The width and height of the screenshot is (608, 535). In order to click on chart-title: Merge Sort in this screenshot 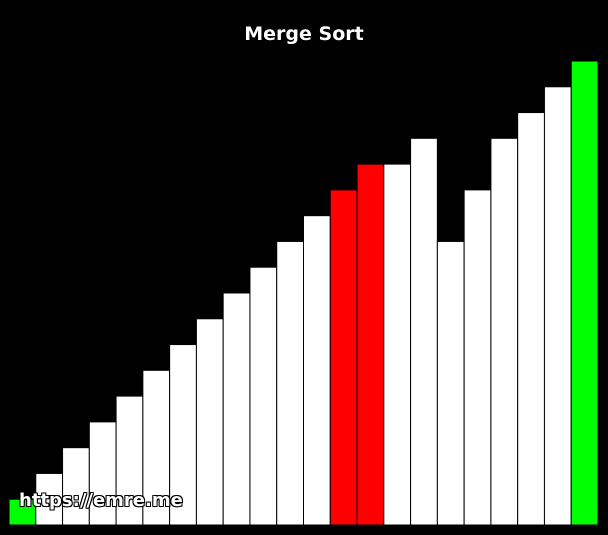, I will do `click(304, 34)`.